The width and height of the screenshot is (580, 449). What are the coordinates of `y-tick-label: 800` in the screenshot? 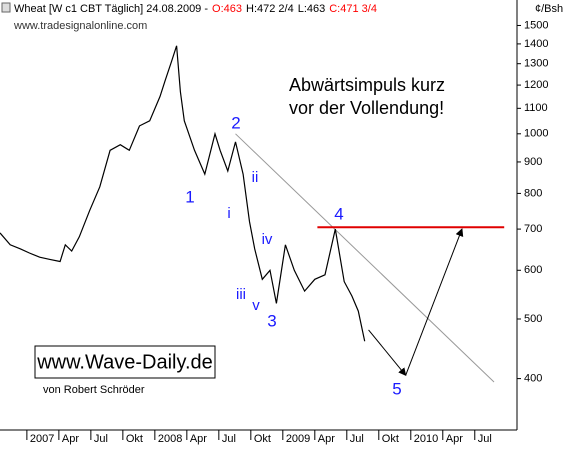 It's located at (533, 193).